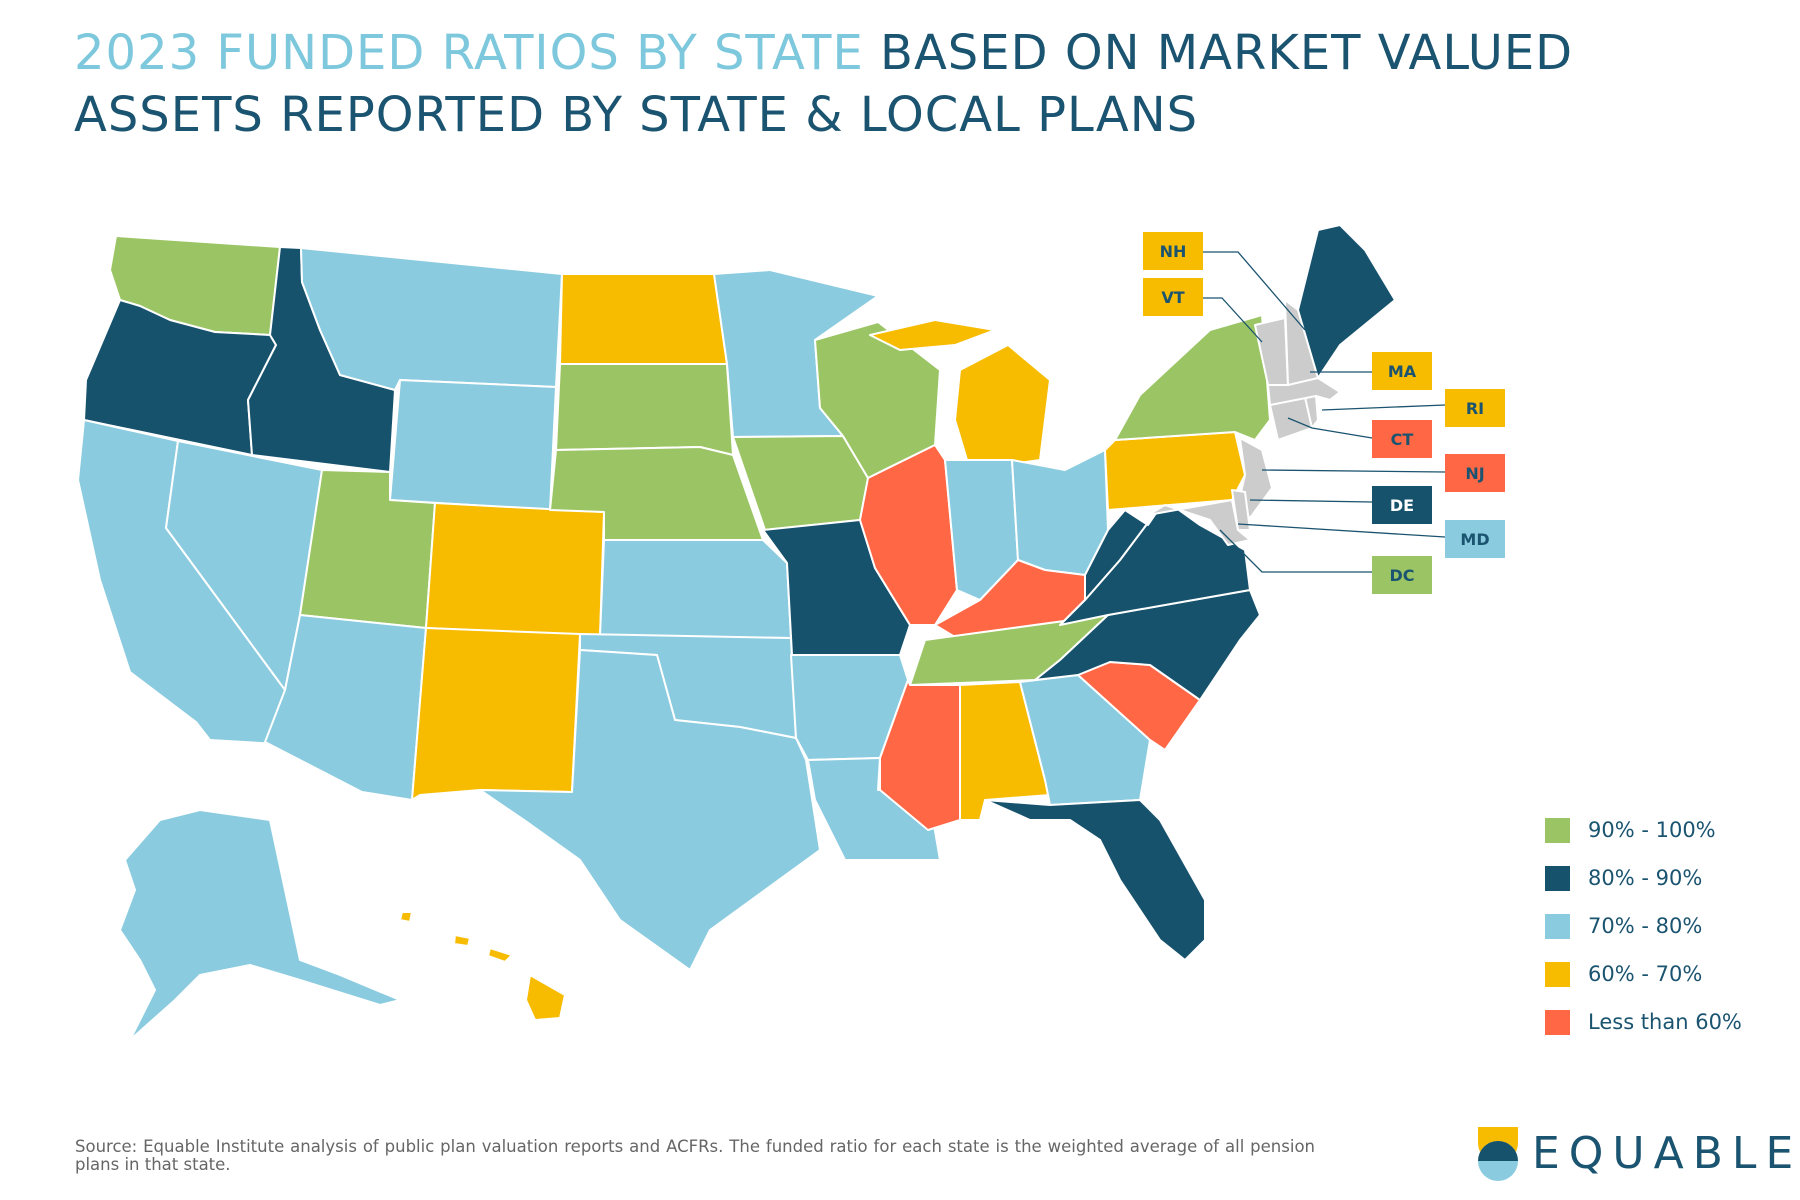 The image size is (1800, 1200). I want to click on state-mt, so click(431, 319).